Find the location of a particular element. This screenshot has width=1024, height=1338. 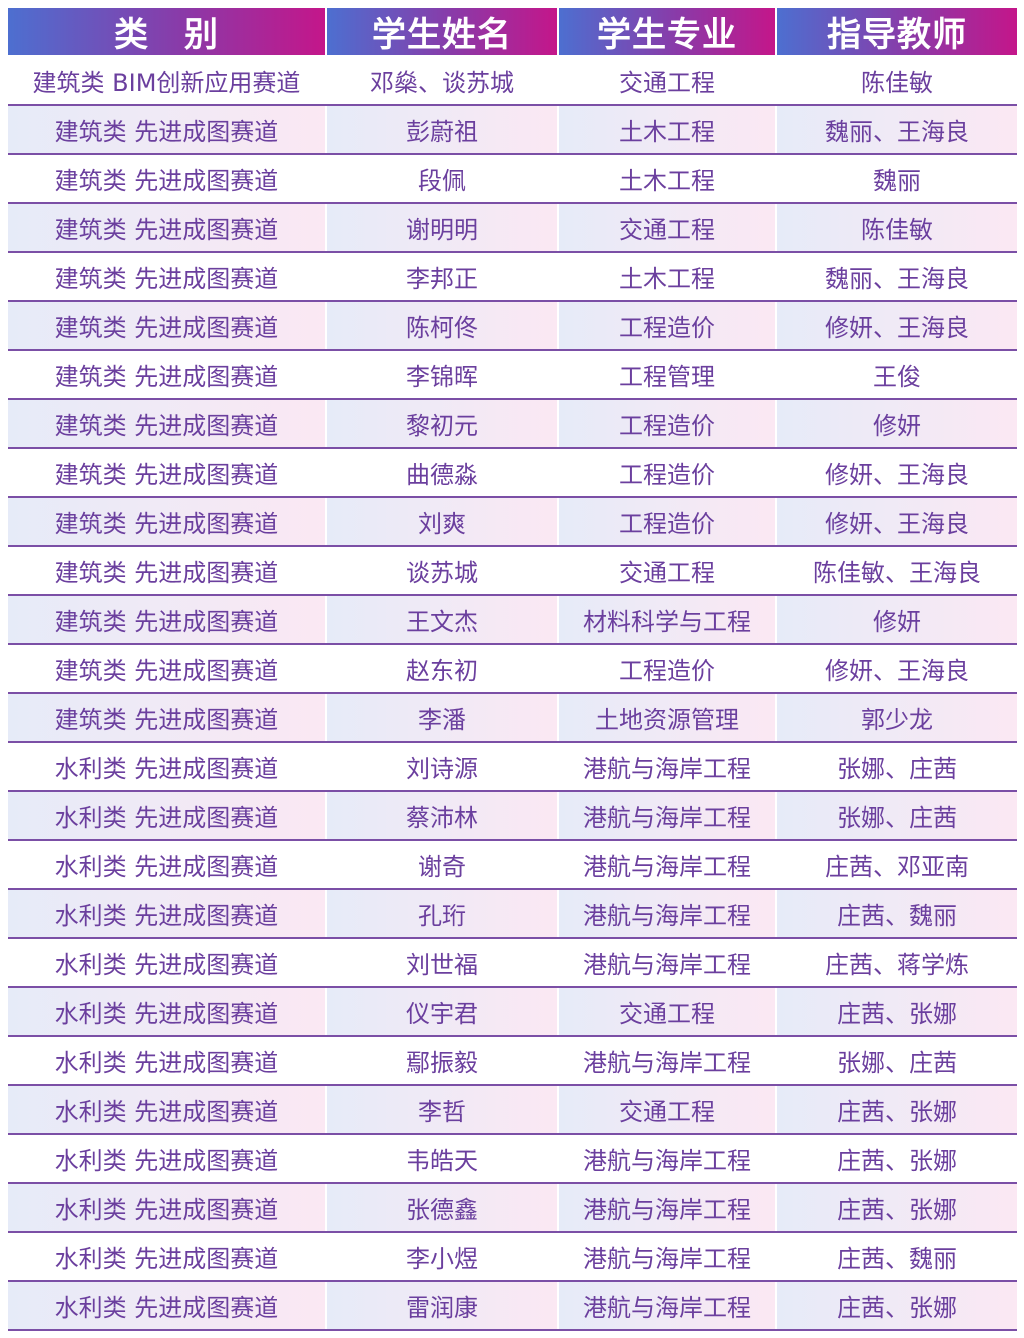

student-name-cell: 仪宇君 is located at coordinates (441, 1011).